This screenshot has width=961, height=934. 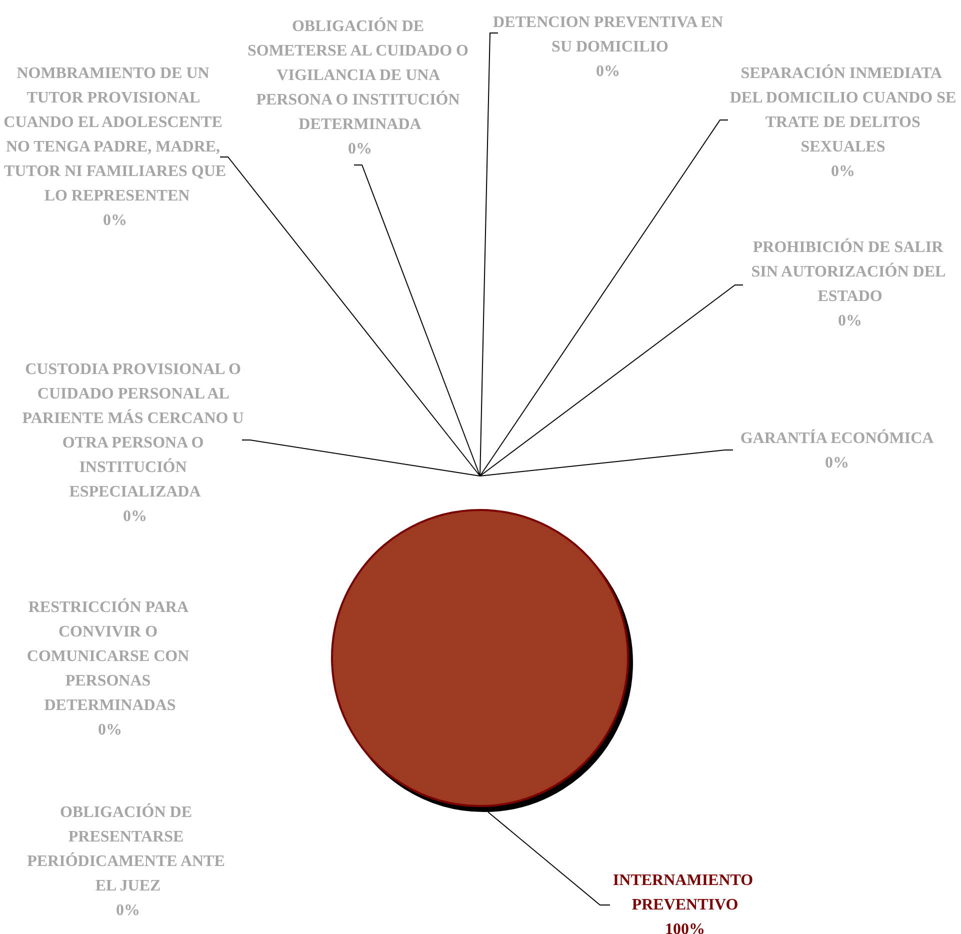 What do you see at coordinates (848, 271) in the screenshot?
I see `category-label: PROHIBICIÓN DE SALIR SIN AUTORIZACIÓN DEL ESTADO` at bounding box center [848, 271].